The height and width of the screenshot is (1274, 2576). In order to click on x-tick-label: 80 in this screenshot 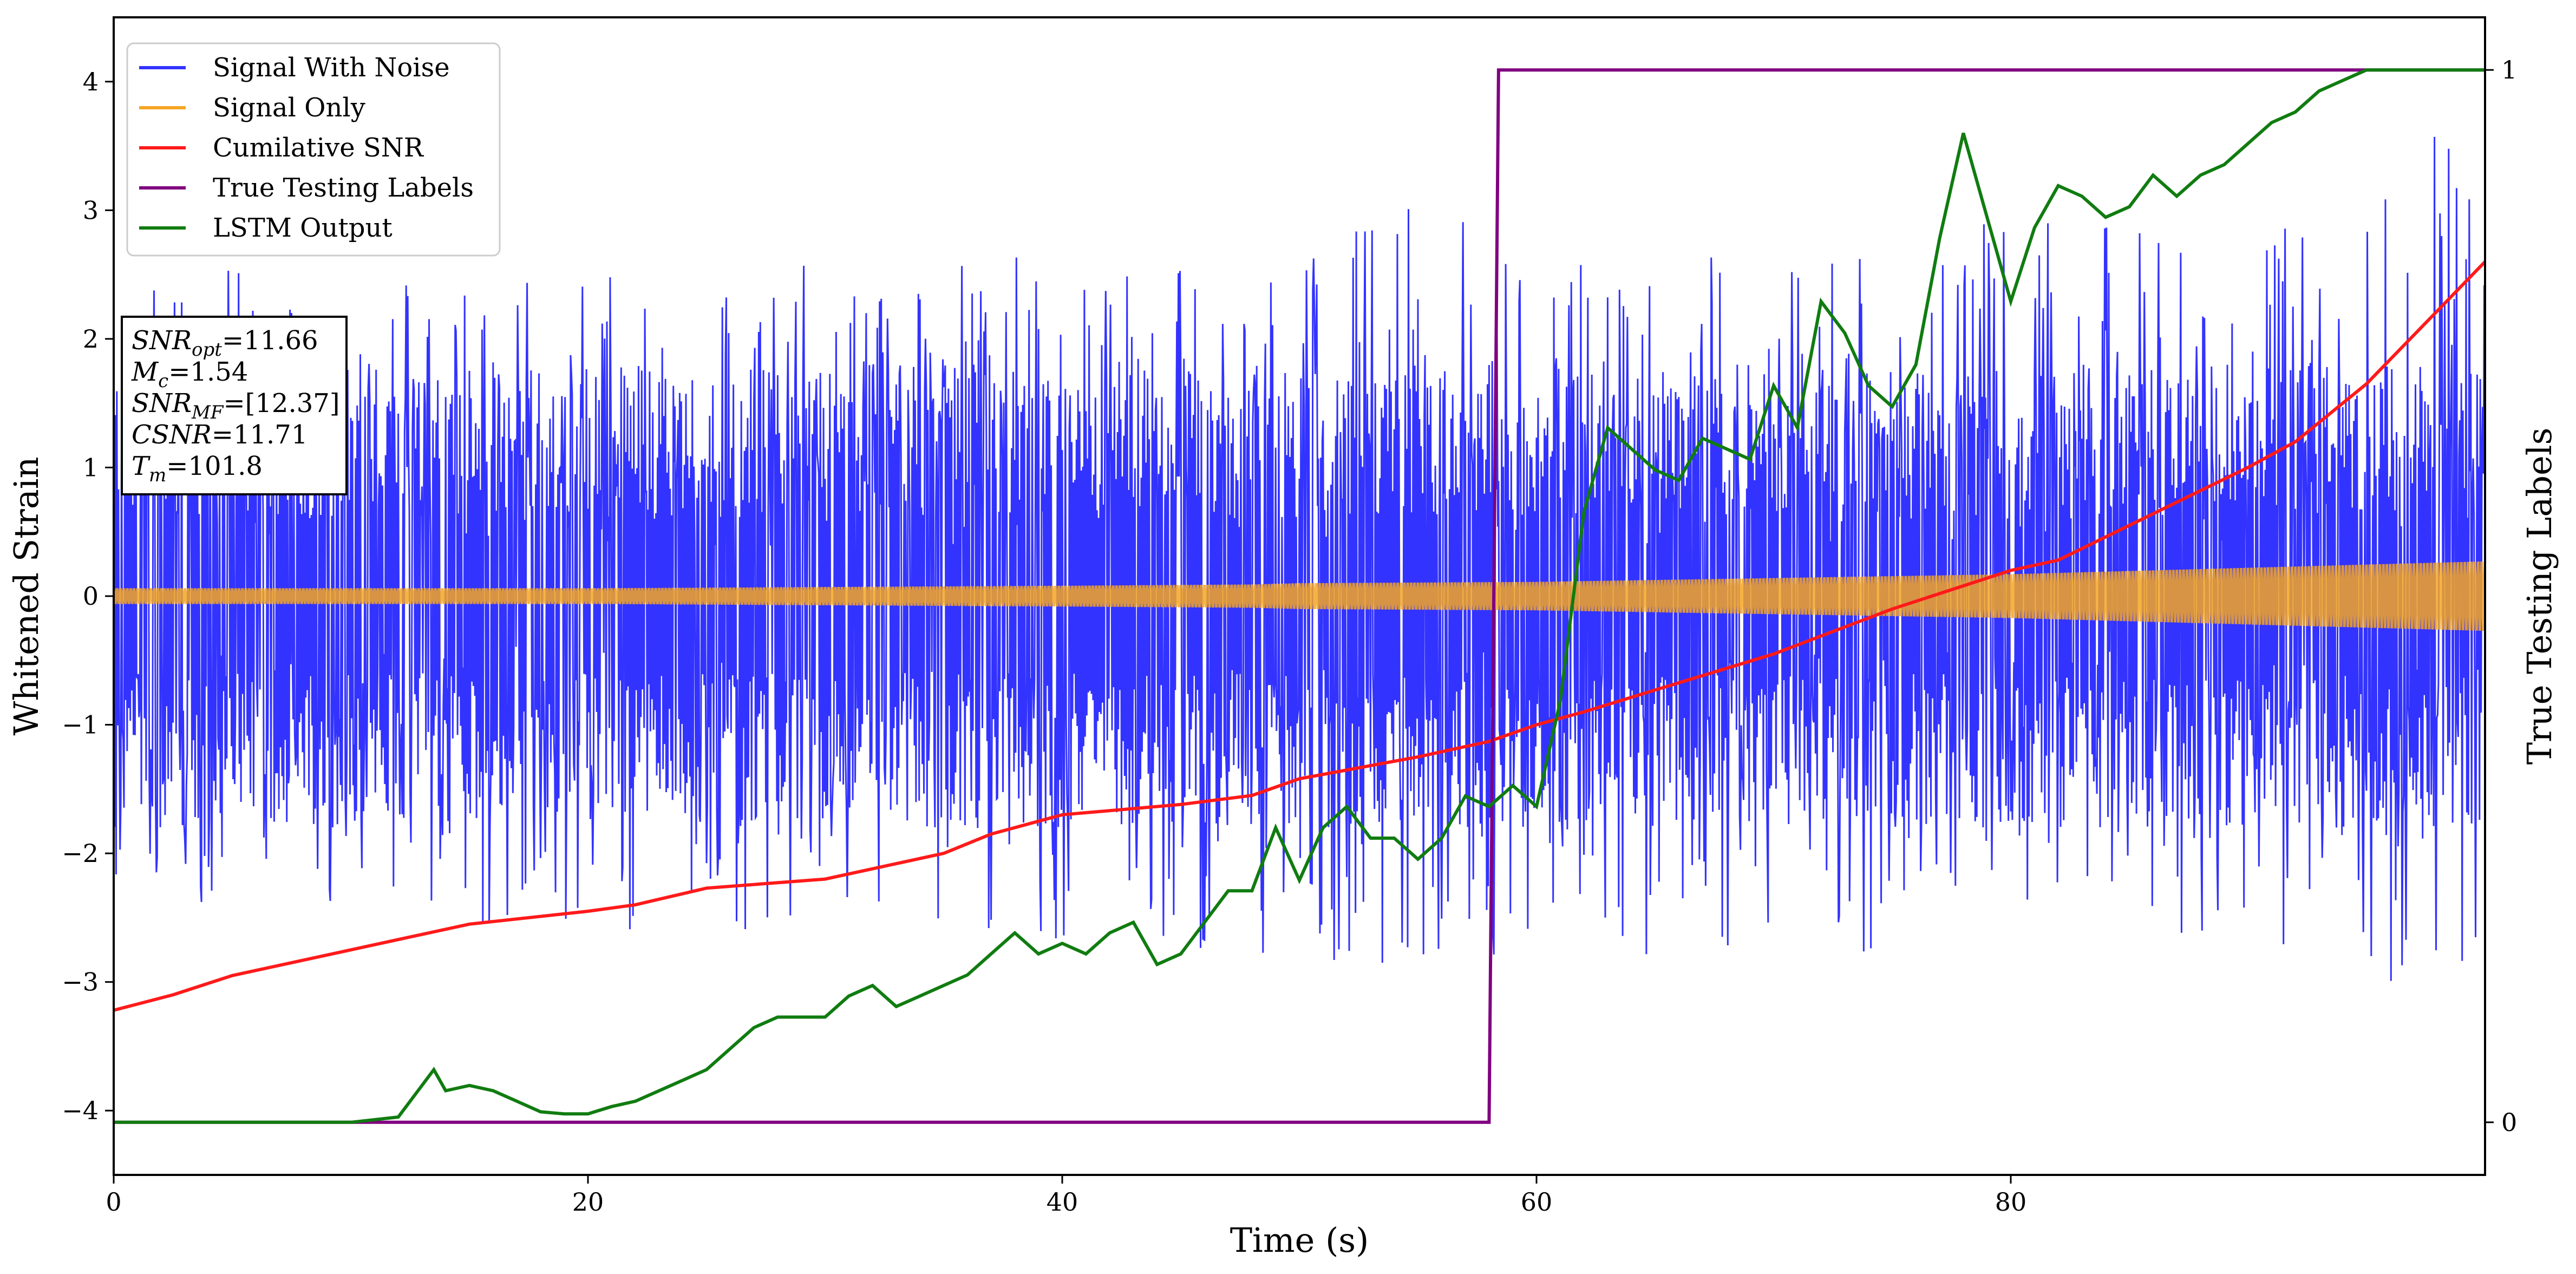, I will do `click(2011, 1202)`.